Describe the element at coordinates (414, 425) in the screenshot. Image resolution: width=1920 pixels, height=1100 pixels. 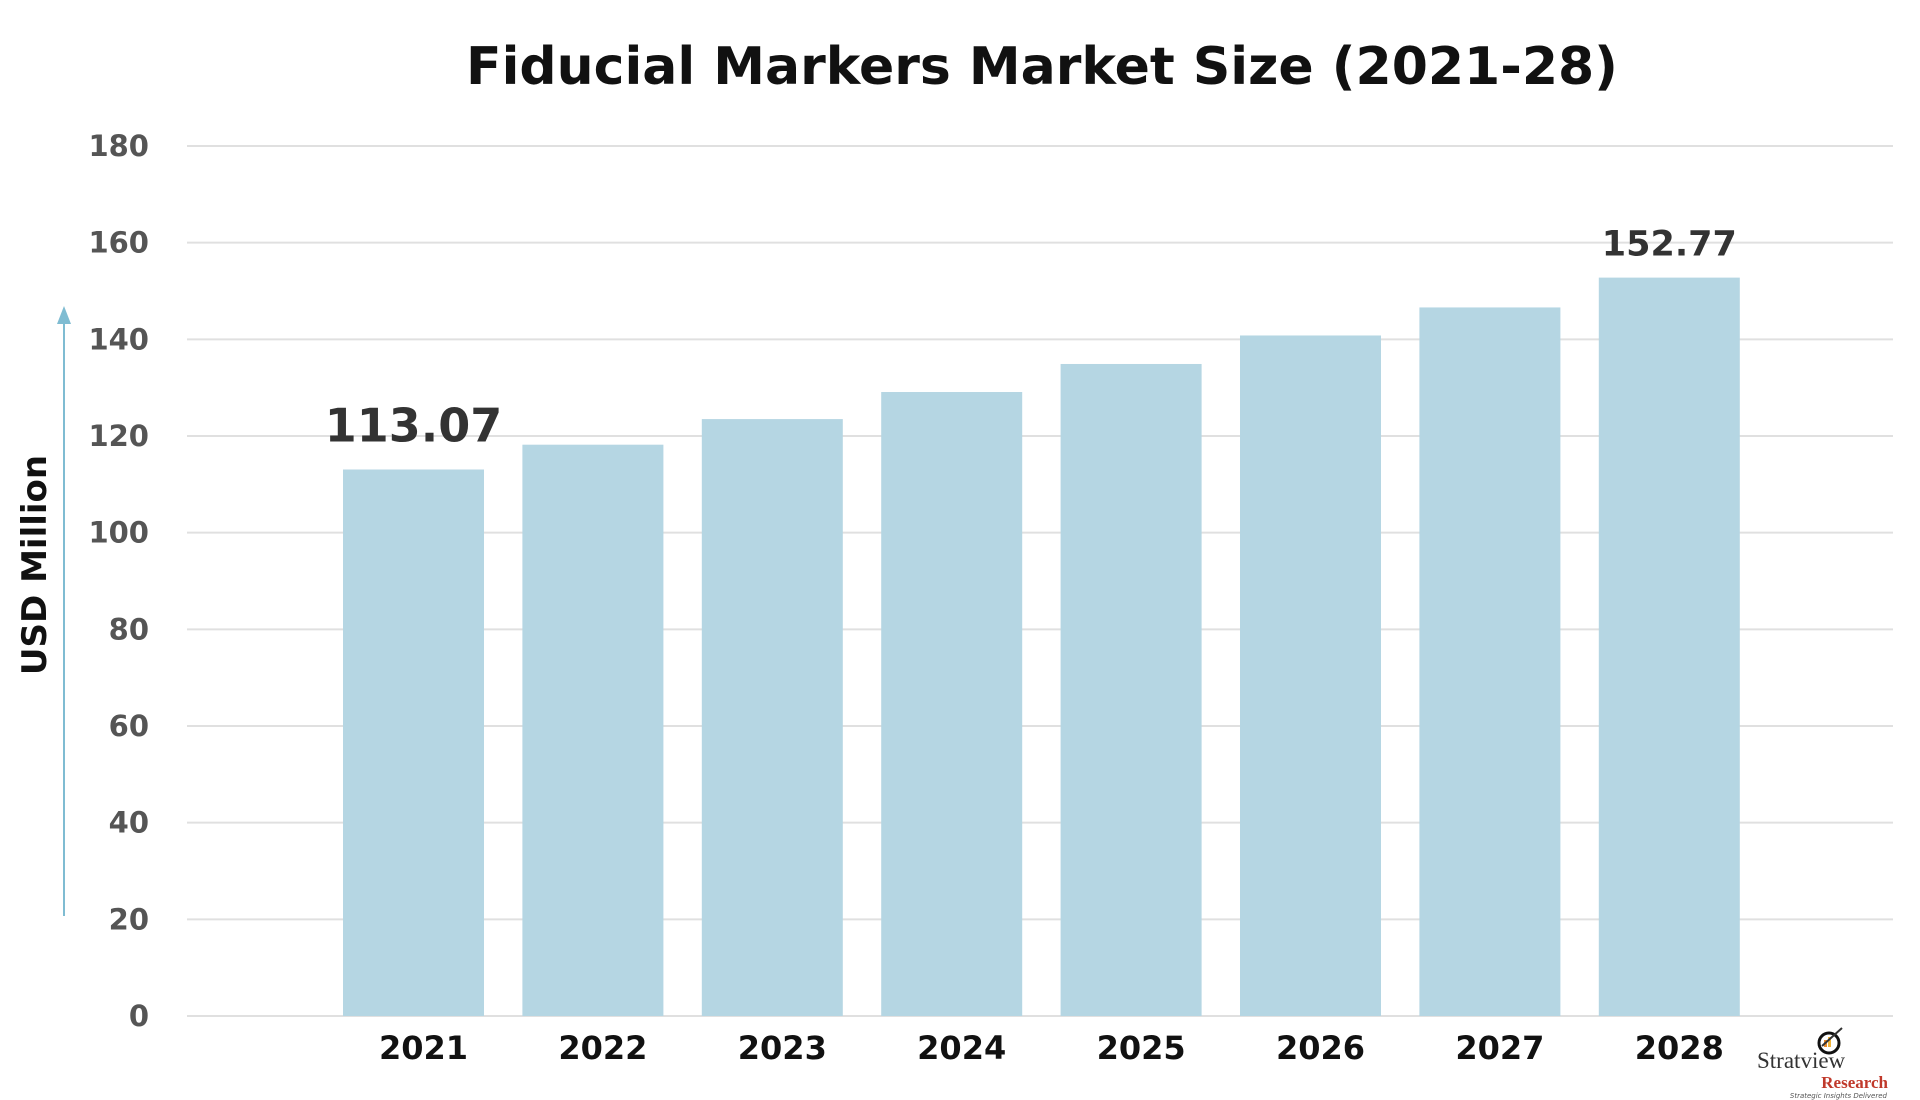
I see `data-label: 113.07` at that location.